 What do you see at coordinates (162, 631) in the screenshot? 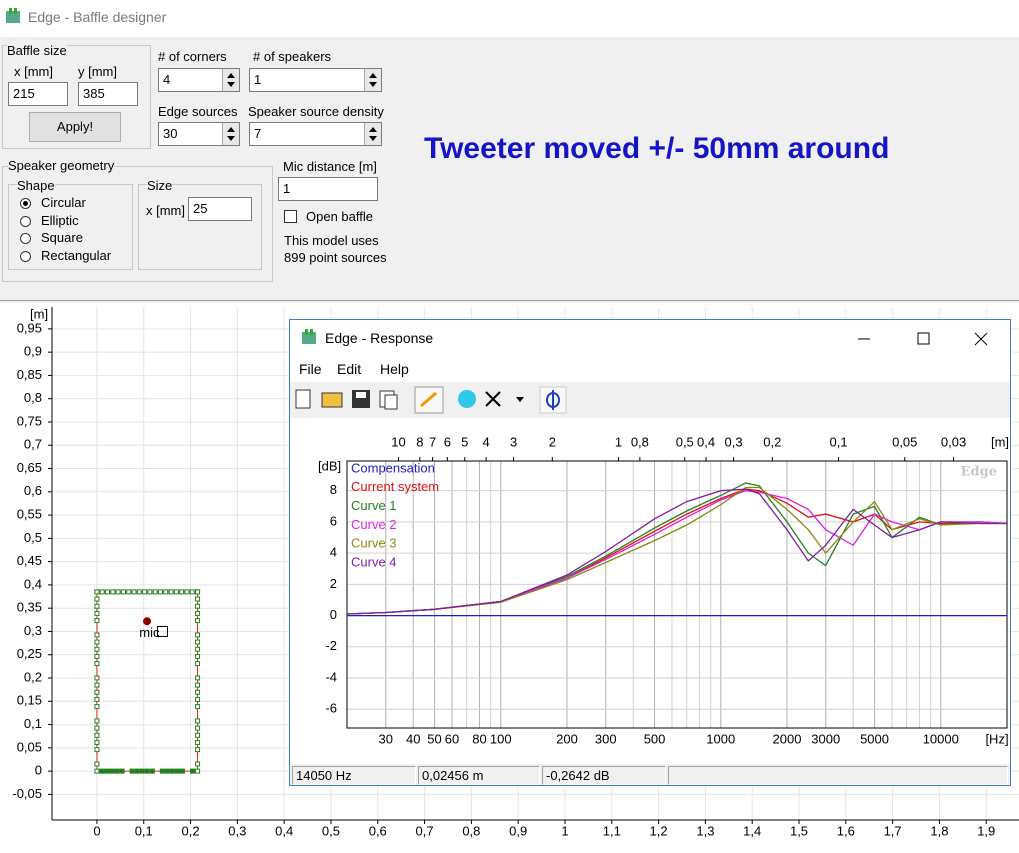
I see `mic` at bounding box center [162, 631].